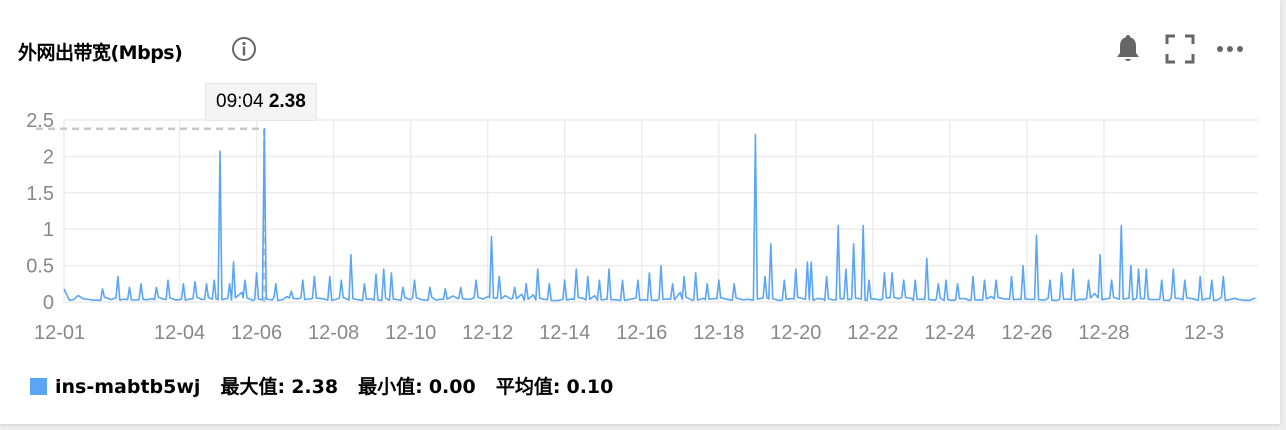 The width and height of the screenshot is (1286, 430). Describe the element at coordinates (256, 333) in the screenshot. I see `x-tick-label: 12-06` at that location.